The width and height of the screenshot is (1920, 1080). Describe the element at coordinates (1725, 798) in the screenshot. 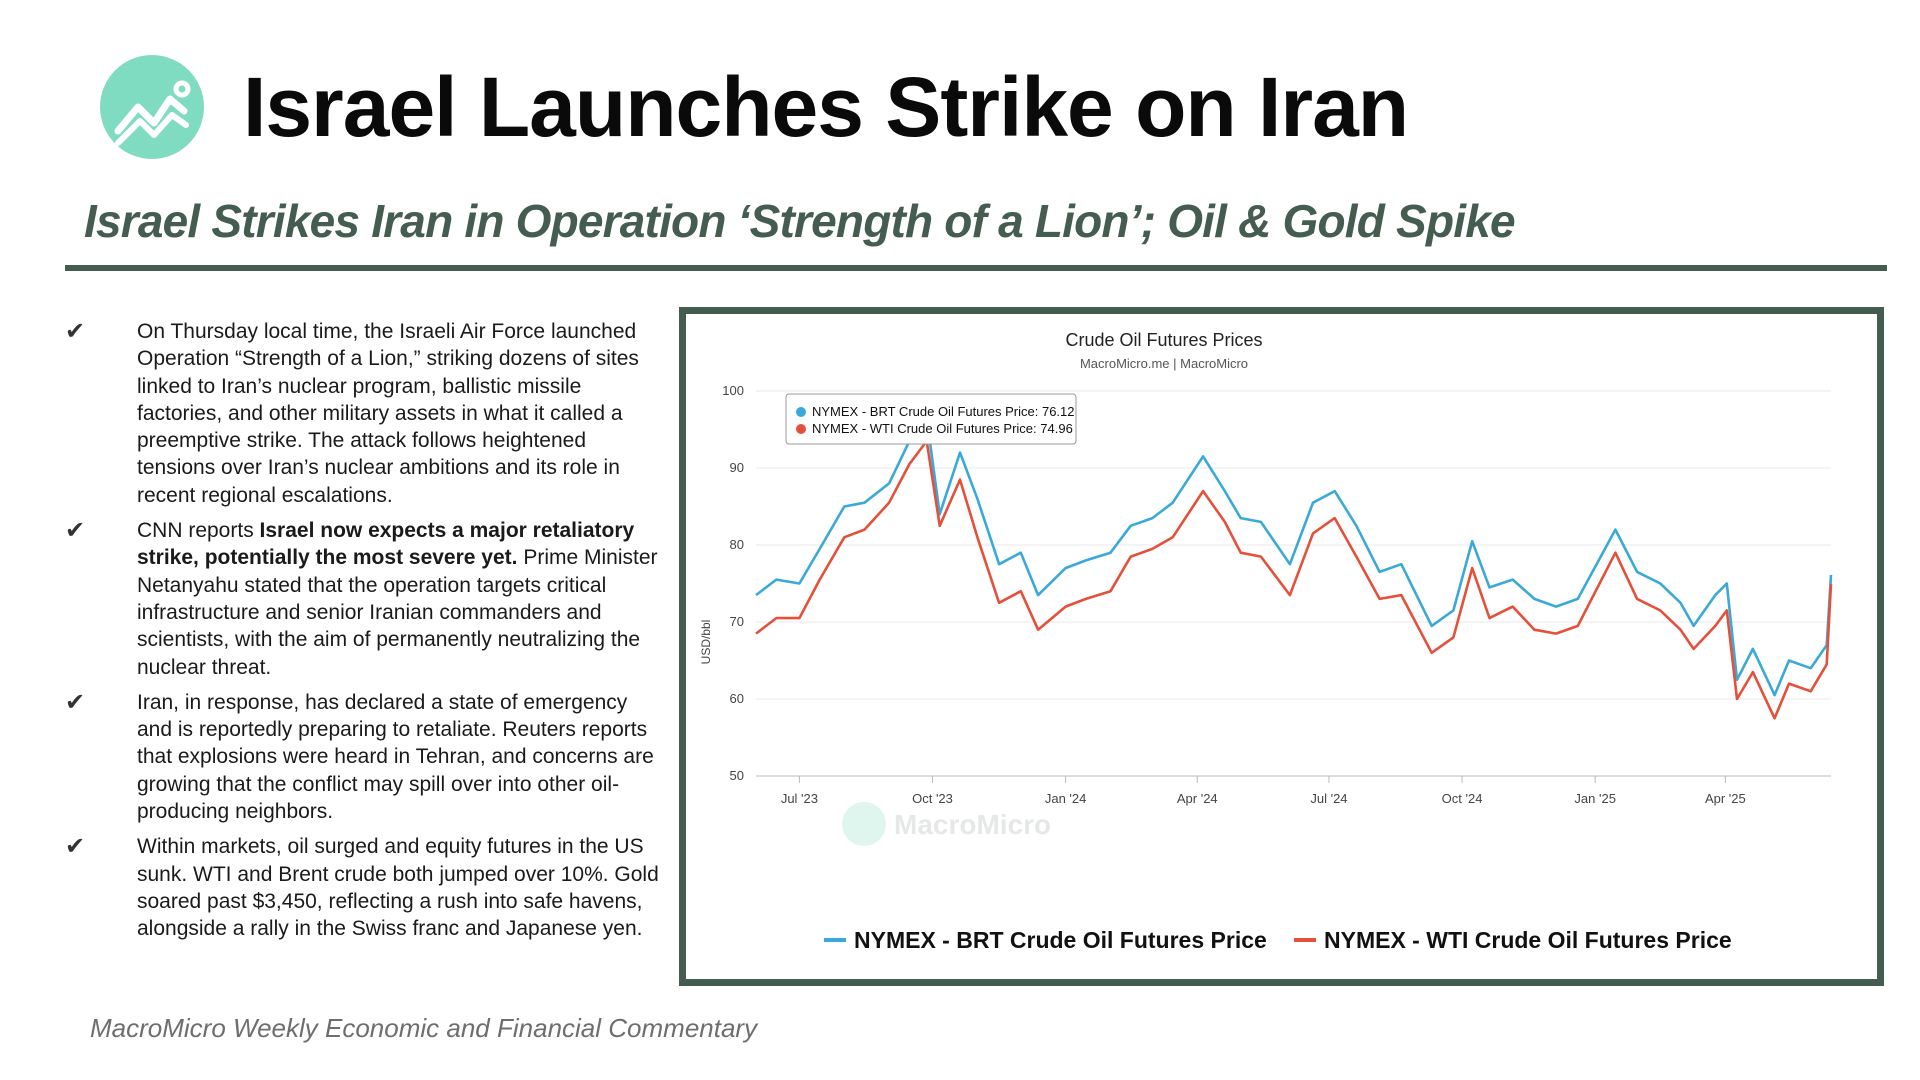

I see `x-tick-label: Apr '25` at that location.